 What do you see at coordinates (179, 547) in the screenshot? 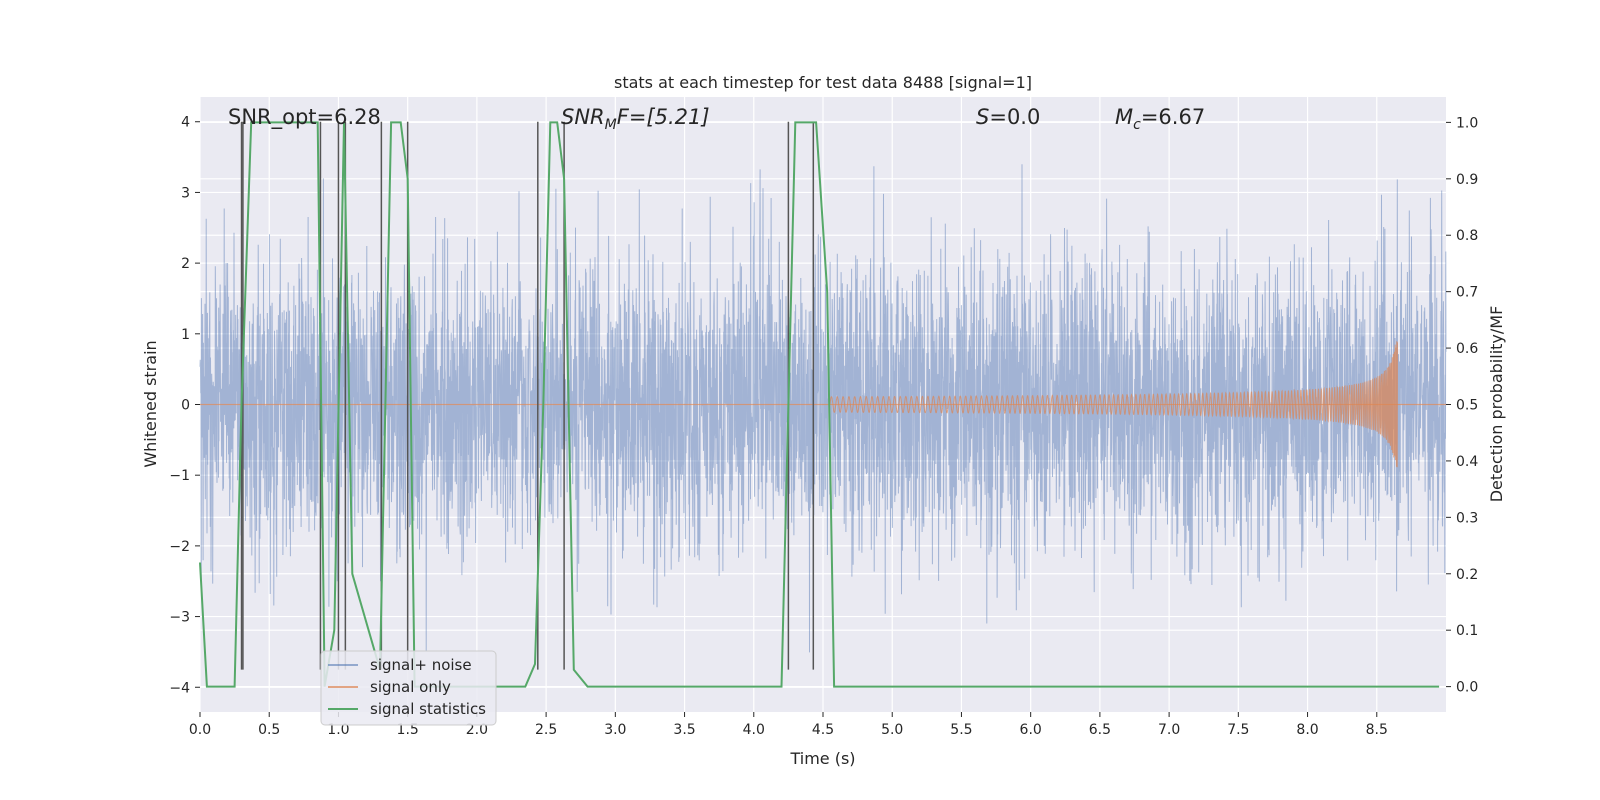
I see `y-left-tick-label-6: −2` at bounding box center [179, 547].